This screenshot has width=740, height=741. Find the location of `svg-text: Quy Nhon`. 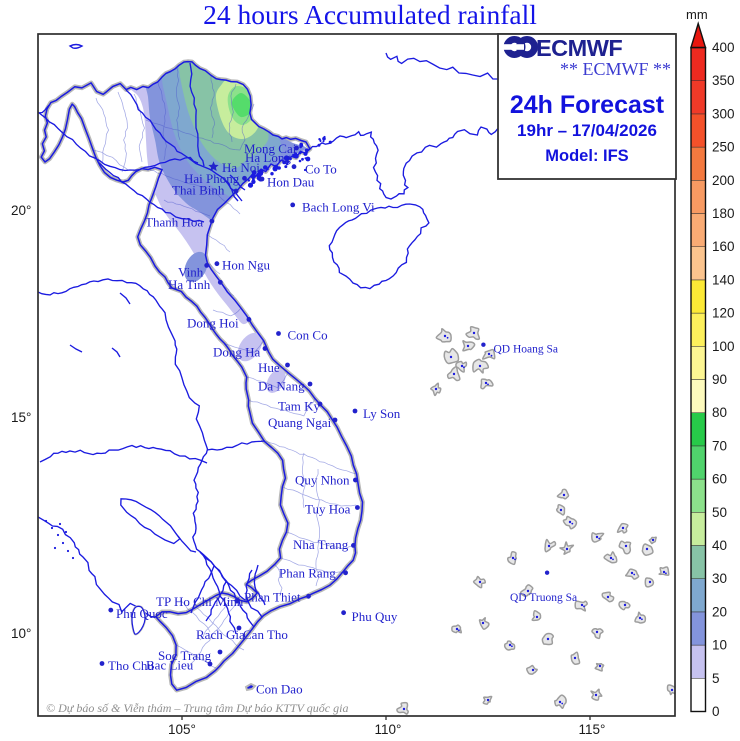

svg-text: Quy Nhon is located at coordinates (322, 480).